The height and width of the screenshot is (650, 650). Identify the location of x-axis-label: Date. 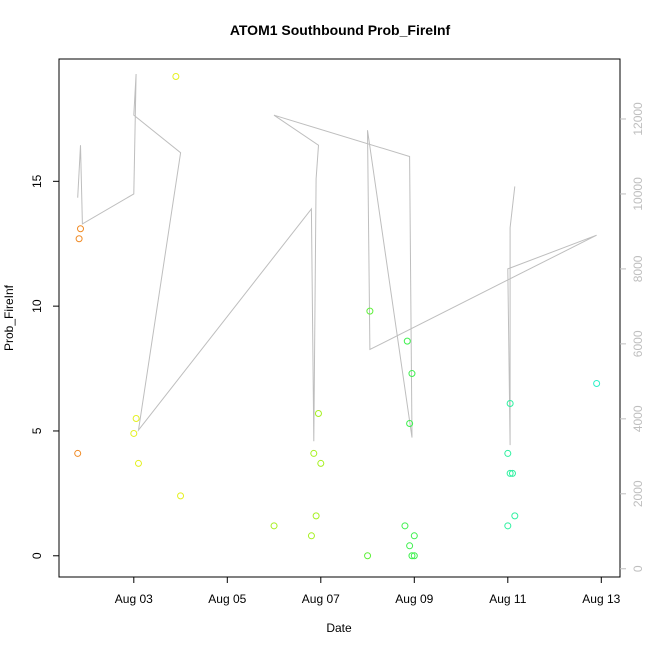
(339, 628).